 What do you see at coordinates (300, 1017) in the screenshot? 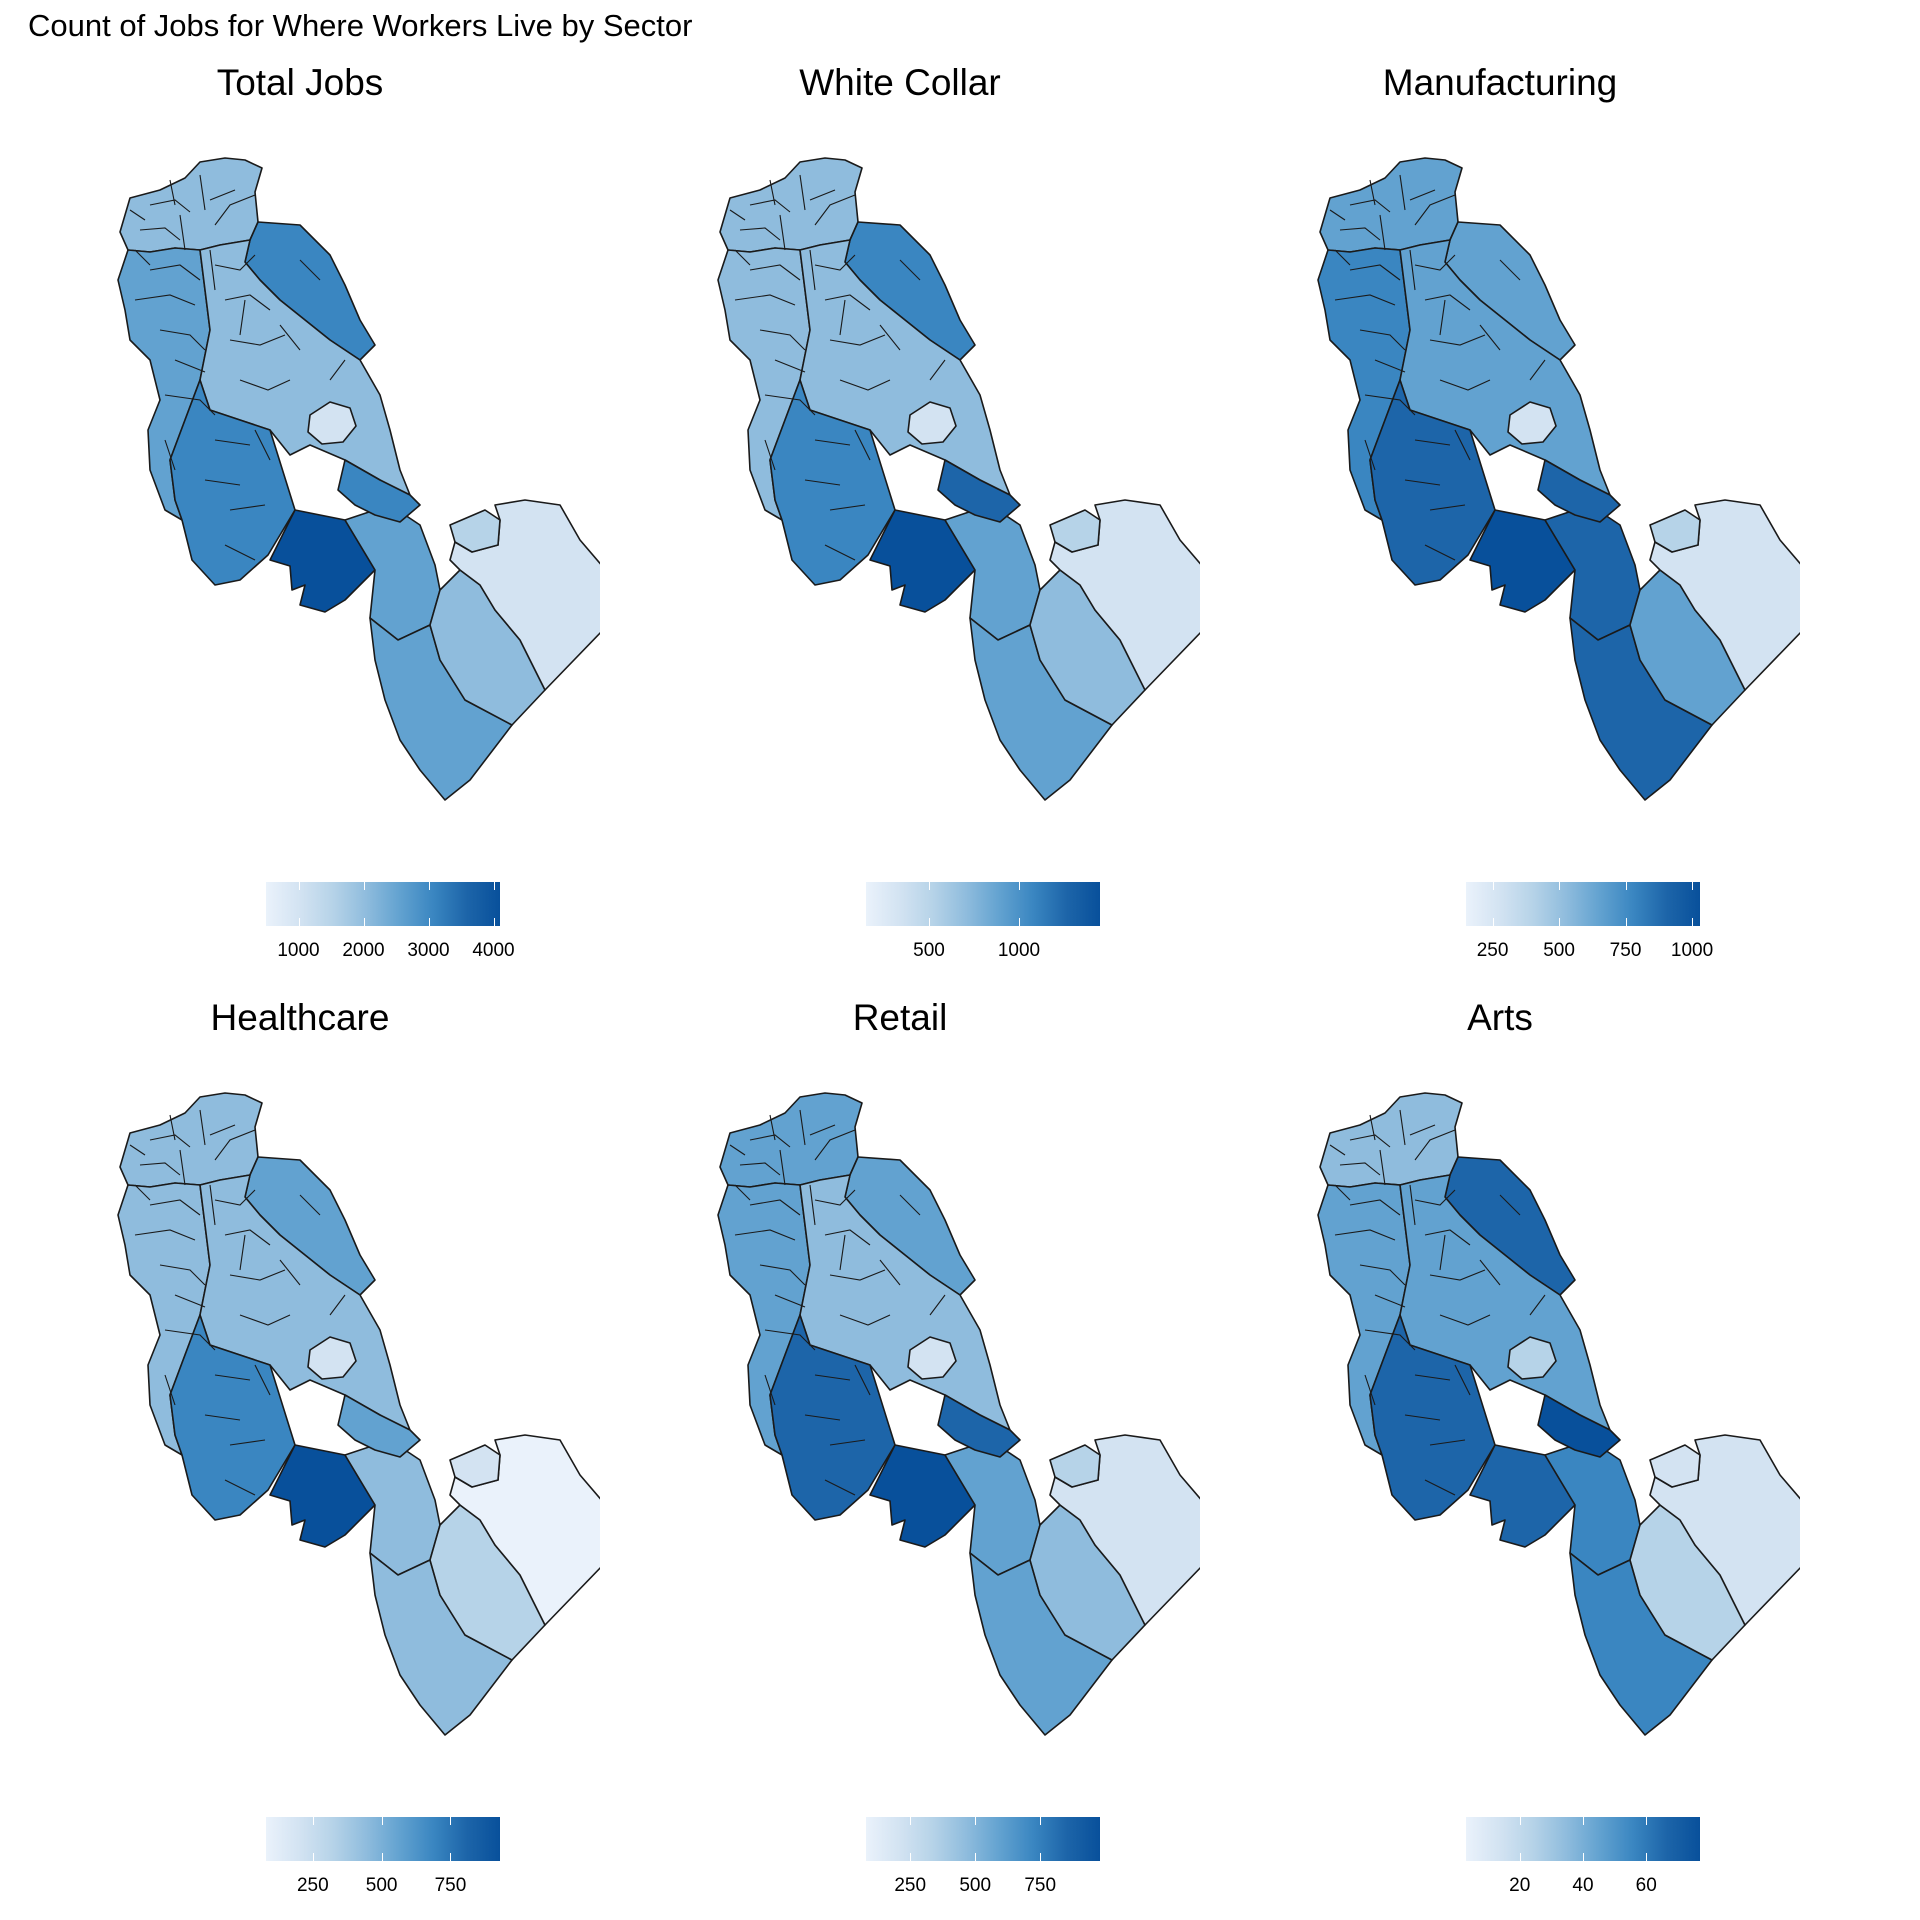
I see `panel-title: Healthcare` at bounding box center [300, 1017].